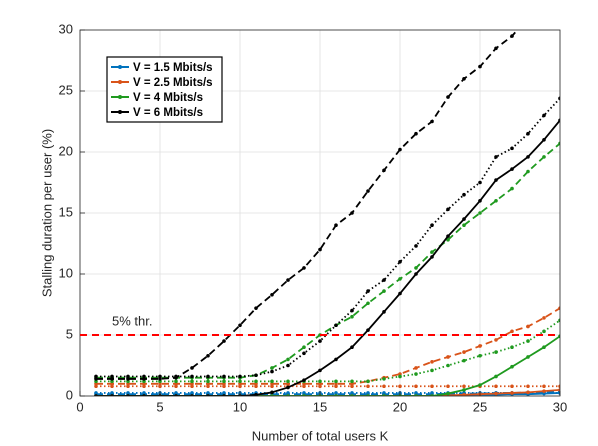 This screenshot has height=446, width=598. I want to click on x-tick-label: 10, so click(240, 406).